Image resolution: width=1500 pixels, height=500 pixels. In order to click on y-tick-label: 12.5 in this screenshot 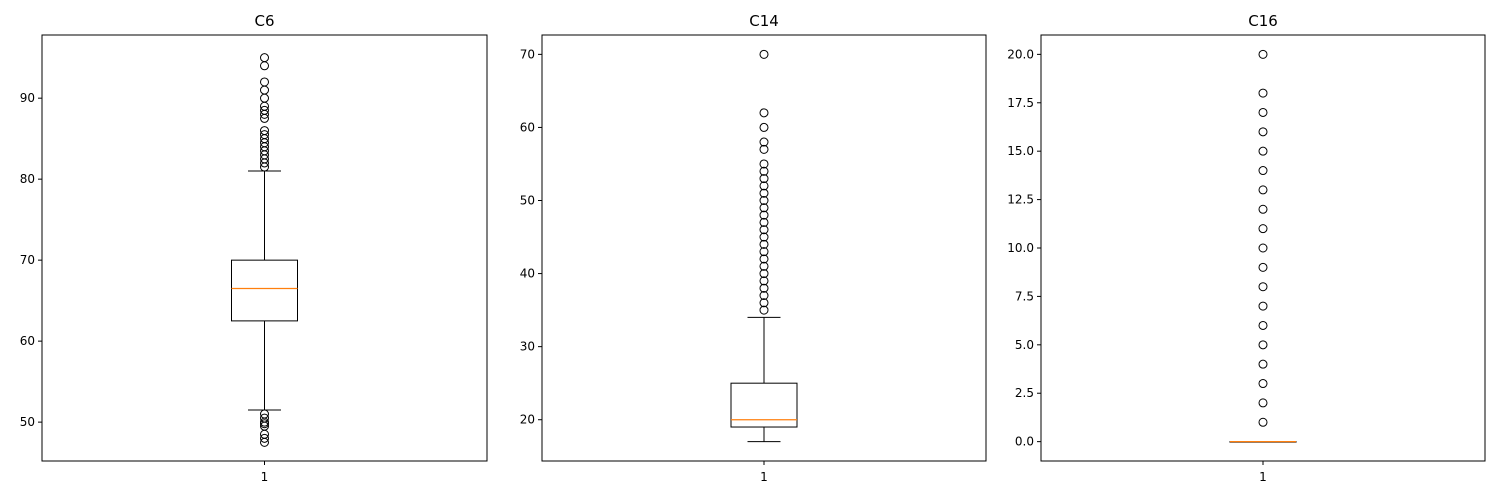, I will do `click(1020, 200)`.